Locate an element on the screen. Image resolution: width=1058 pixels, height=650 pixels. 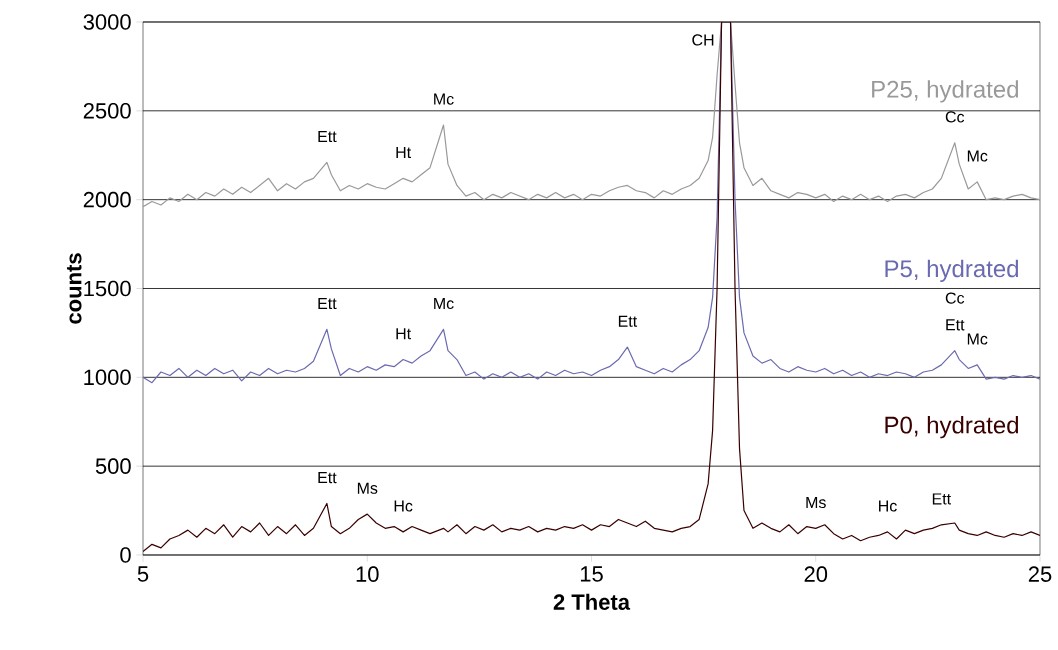
y-tick-label: 1500 is located at coordinates (107, 288).